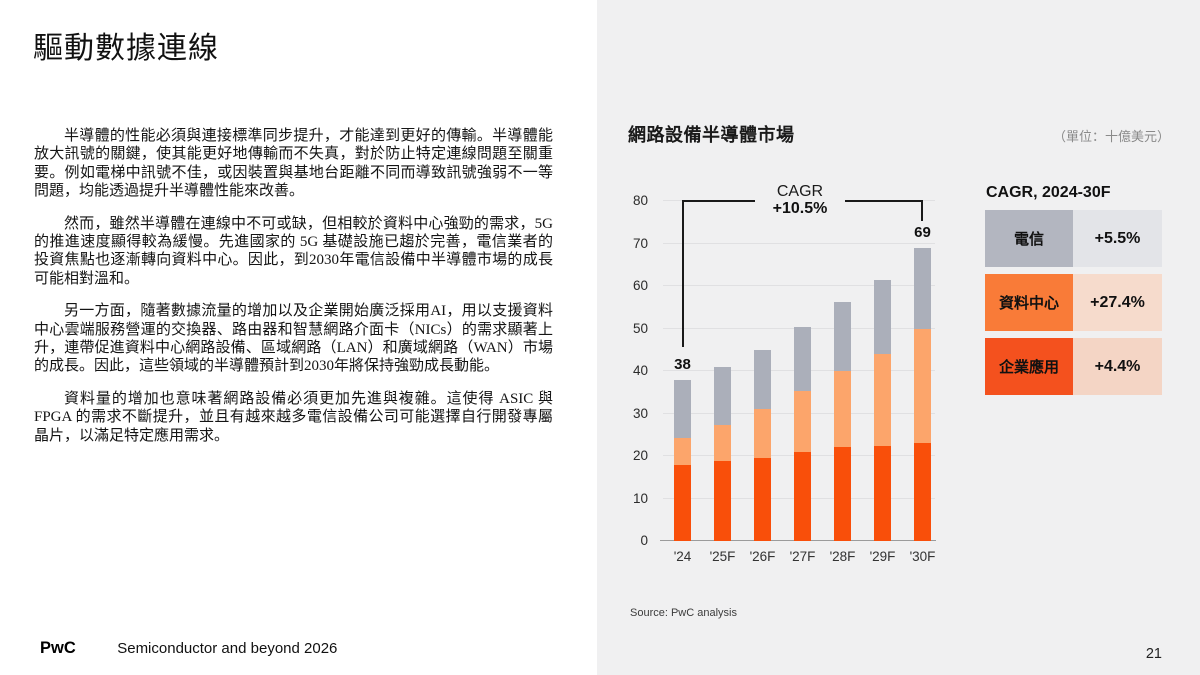  What do you see at coordinates (722, 556) in the screenshot?
I see `x-axis-tick-label: '25F` at bounding box center [722, 556].